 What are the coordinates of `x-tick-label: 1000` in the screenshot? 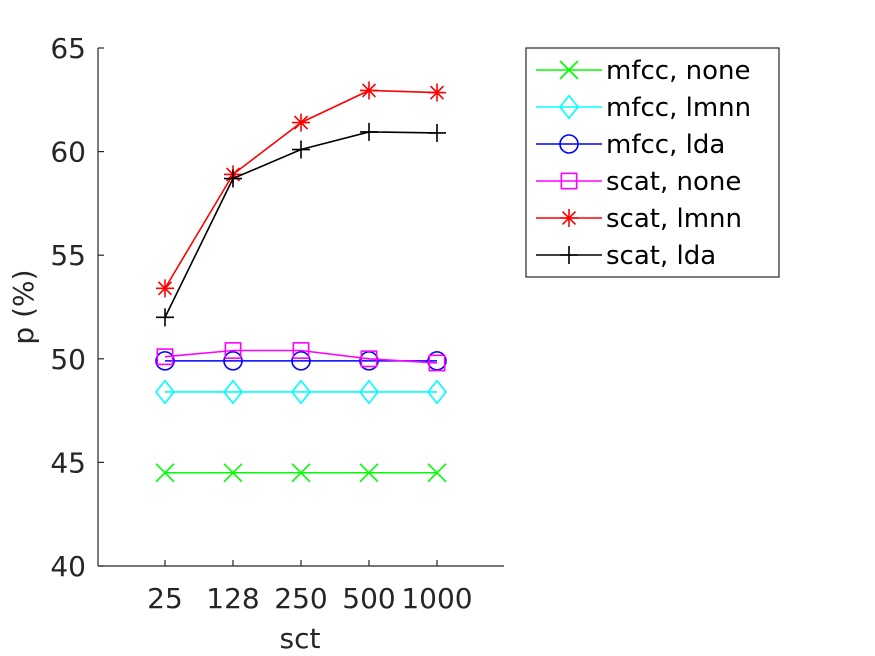 It's located at (436, 598).